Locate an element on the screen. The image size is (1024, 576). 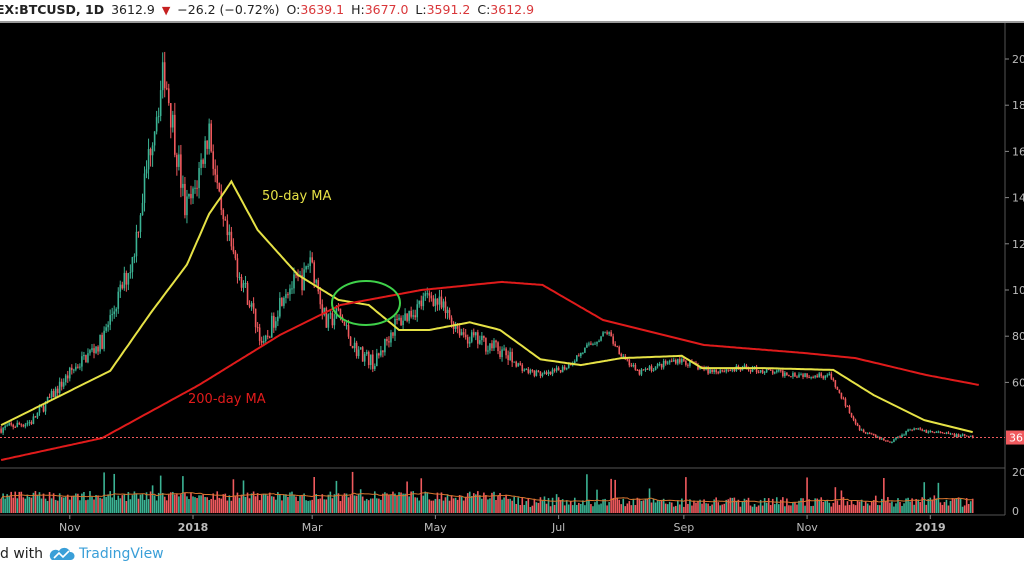
symbol-label: EX:BTCUSD, 1D is located at coordinates (52, 9).